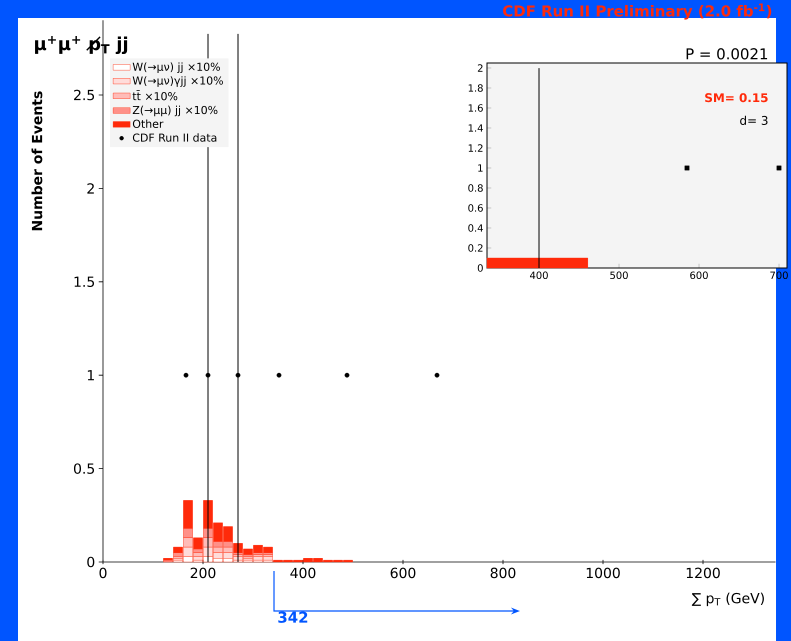 The width and height of the screenshot is (791, 641). I want to click on y-tick-label: 1.4, so click(475, 128).